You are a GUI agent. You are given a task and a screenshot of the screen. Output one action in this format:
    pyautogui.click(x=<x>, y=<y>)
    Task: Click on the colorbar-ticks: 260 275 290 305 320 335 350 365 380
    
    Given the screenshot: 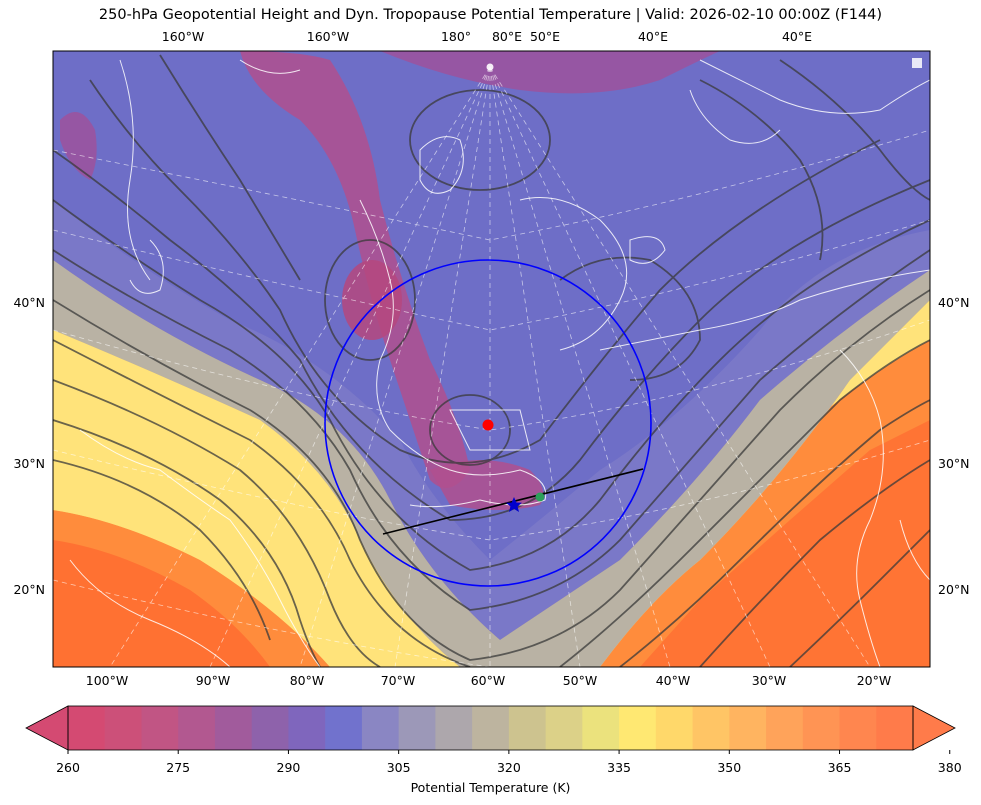 What is the action you would take?
    pyautogui.click(x=509, y=762)
    